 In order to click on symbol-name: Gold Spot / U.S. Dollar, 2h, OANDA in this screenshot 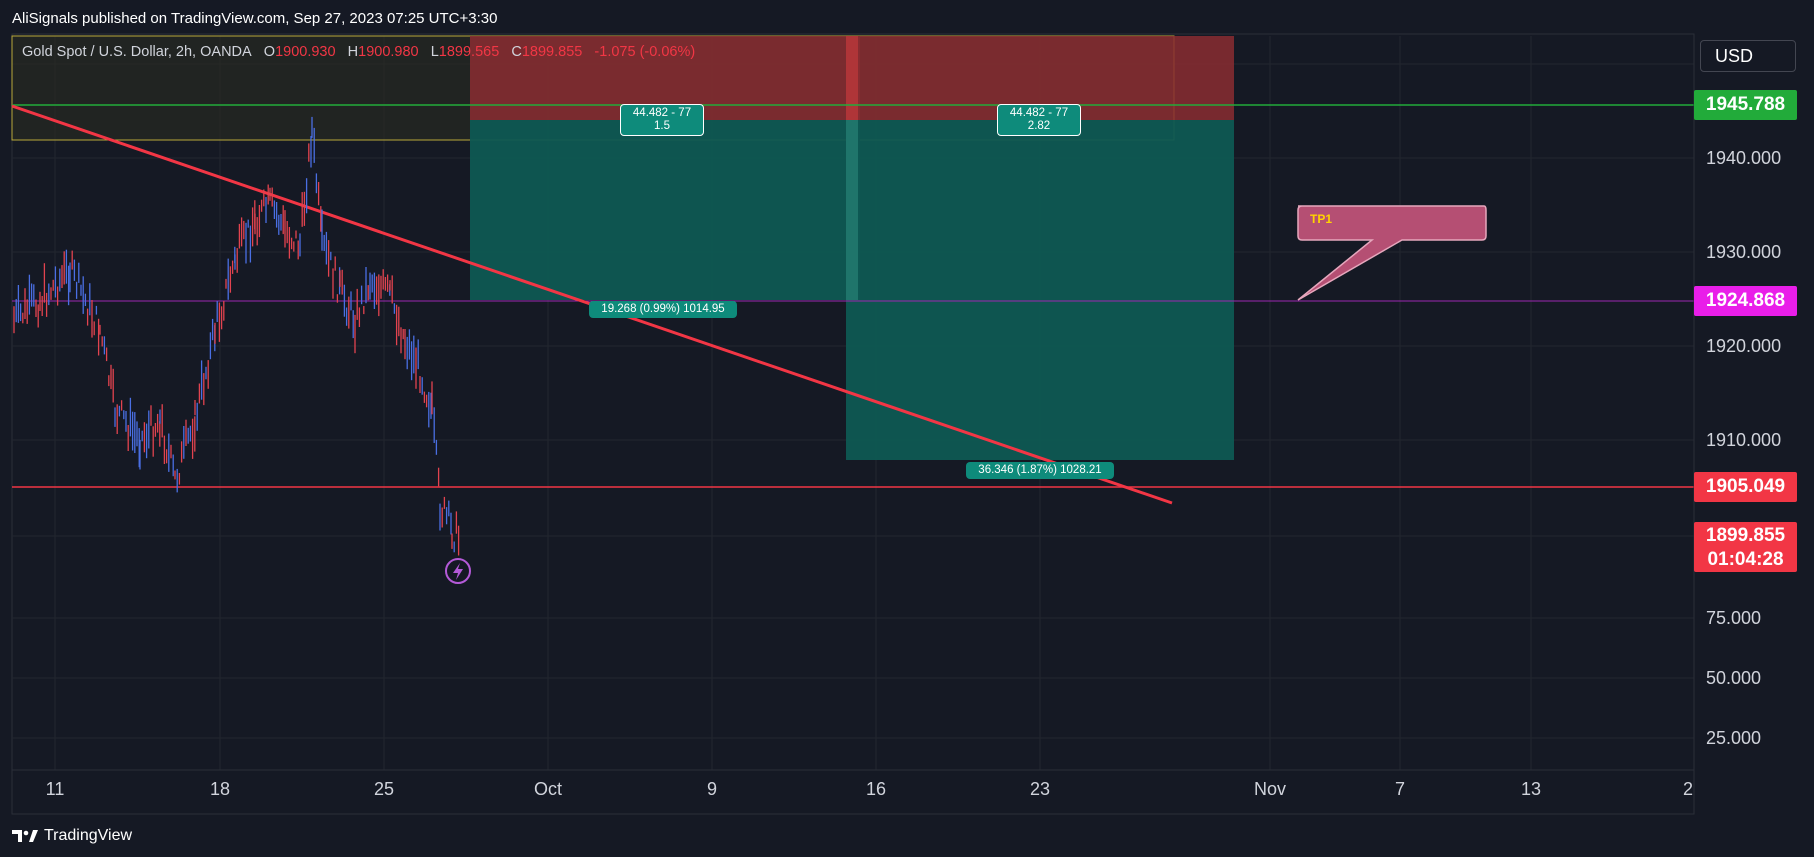, I will do `click(137, 52)`.